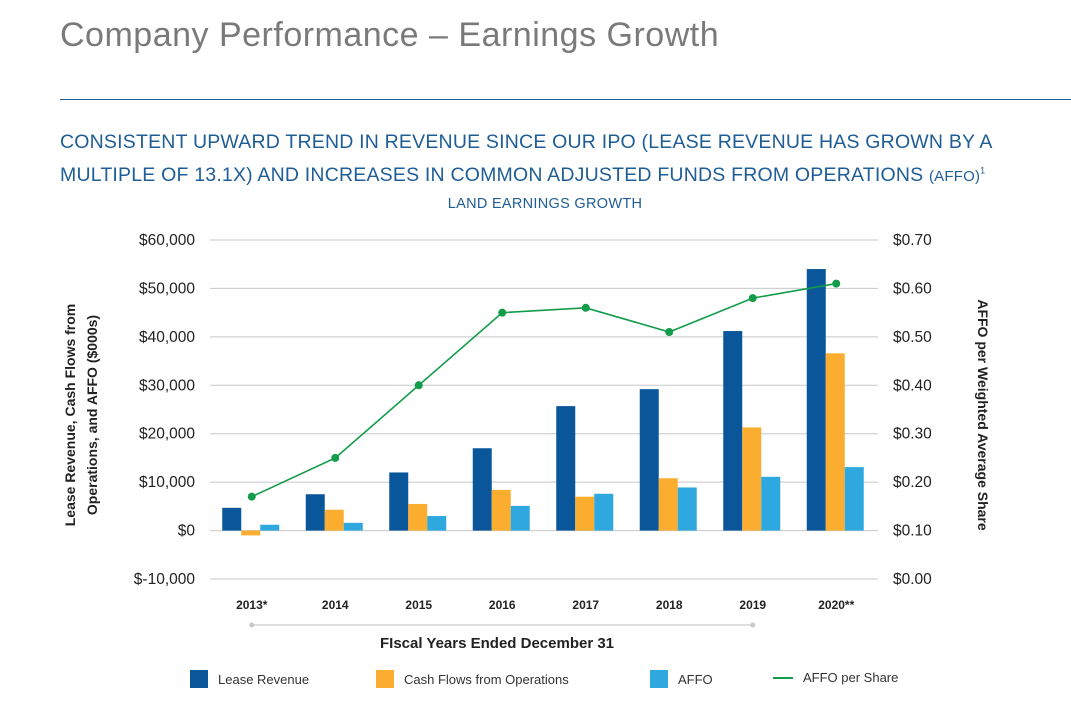  Describe the element at coordinates (912, 434) in the screenshot. I see `right-tick-label: $0.30` at that location.